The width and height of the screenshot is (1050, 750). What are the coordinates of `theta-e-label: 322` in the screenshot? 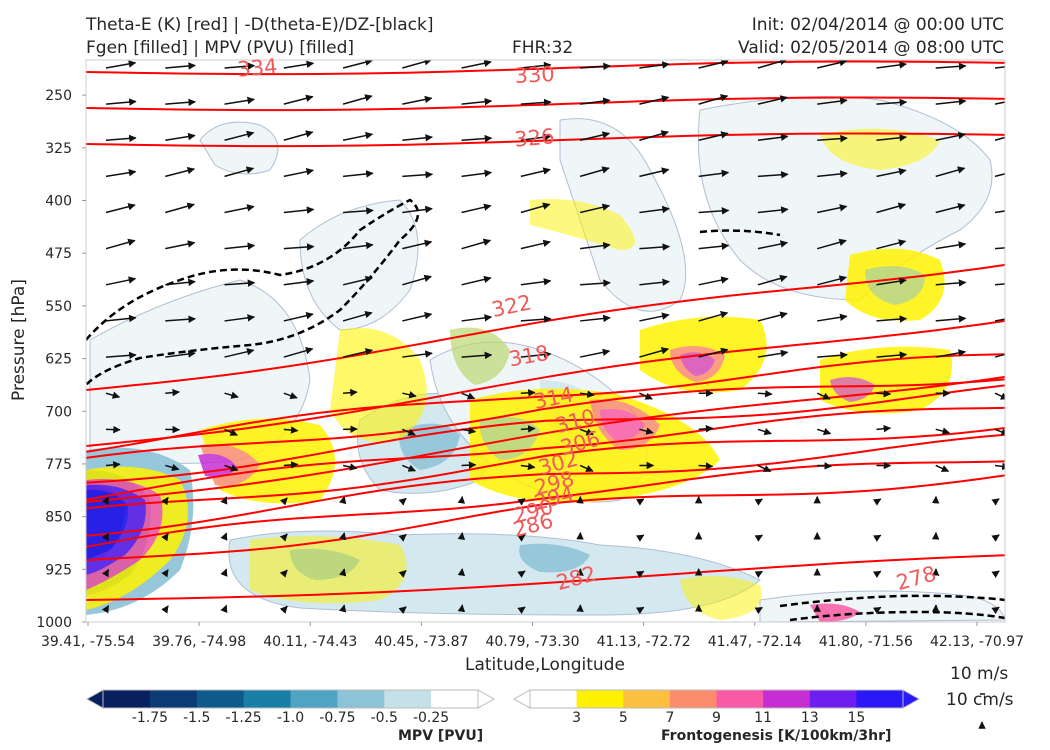 It's located at (511, 306).